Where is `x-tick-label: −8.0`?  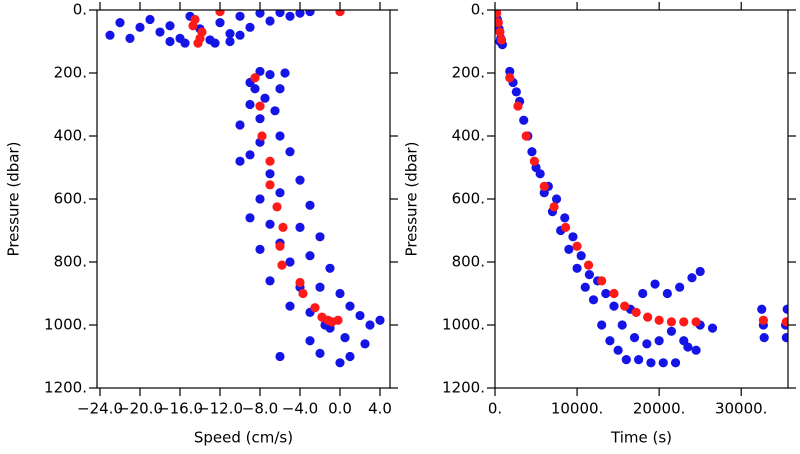 x-tick-label: −8.0 is located at coordinates (260, 409).